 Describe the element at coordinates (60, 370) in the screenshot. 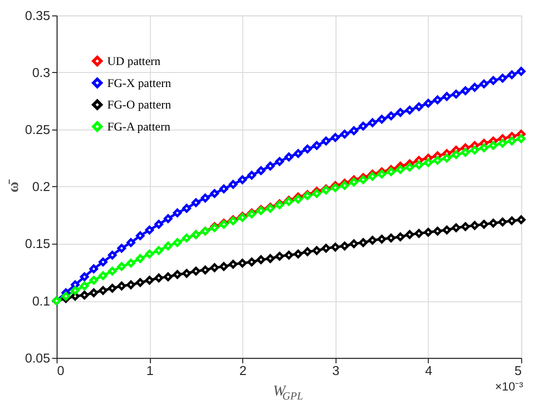

I see `x-tick-label: 0` at that location.